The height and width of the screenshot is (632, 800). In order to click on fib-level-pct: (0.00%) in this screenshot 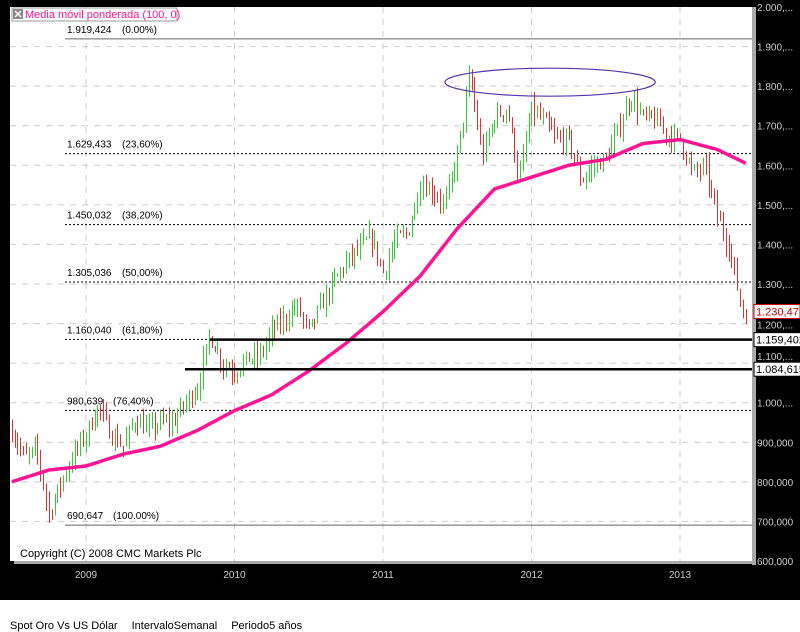, I will do `click(139, 30)`.